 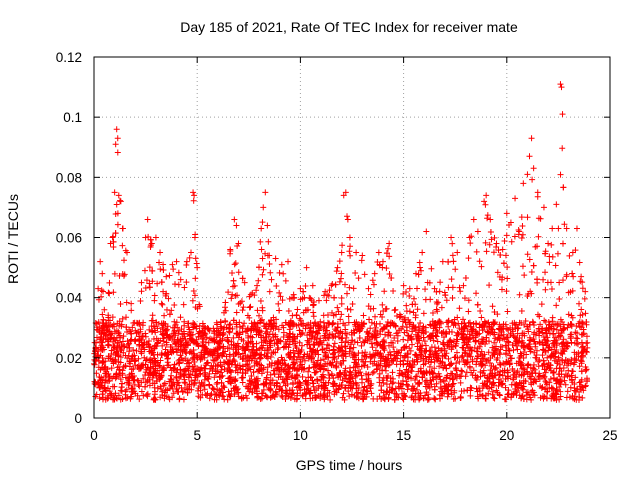 What do you see at coordinates (403, 435) in the screenshot?
I see `x-tick-label: 15` at bounding box center [403, 435].